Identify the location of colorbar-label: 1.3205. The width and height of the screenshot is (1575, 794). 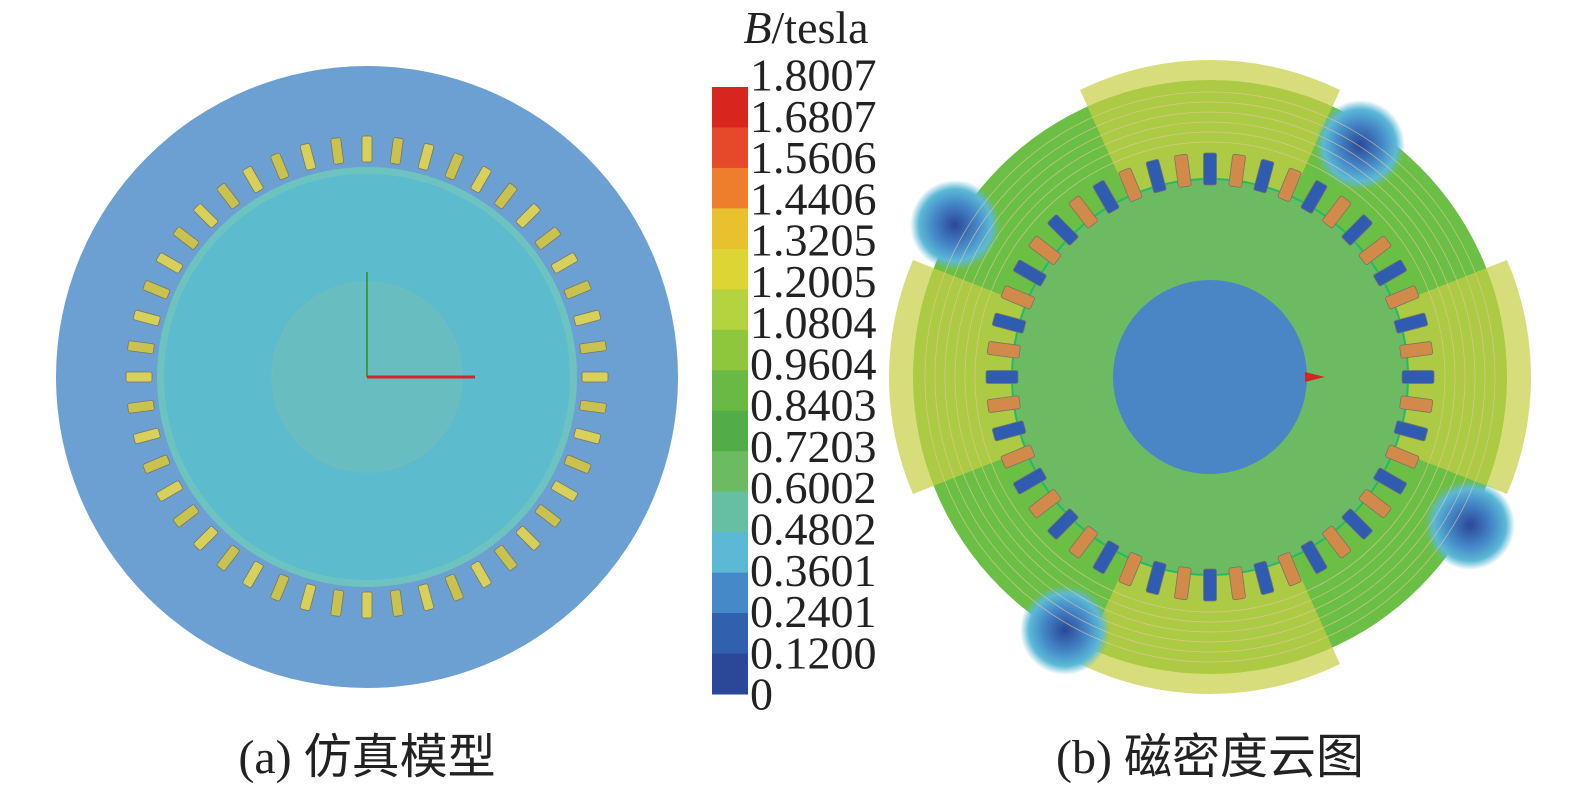
(813, 240).